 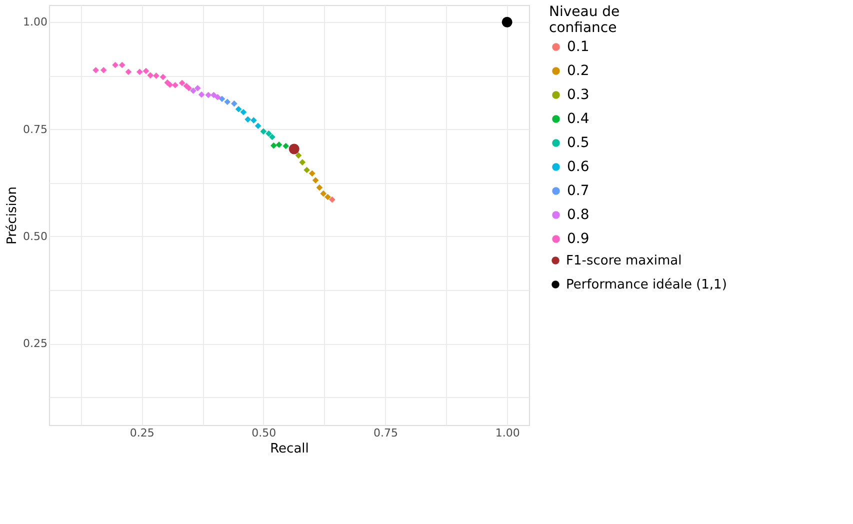 What do you see at coordinates (624, 261) in the screenshot?
I see `legend-label: F1-score maximal` at bounding box center [624, 261].